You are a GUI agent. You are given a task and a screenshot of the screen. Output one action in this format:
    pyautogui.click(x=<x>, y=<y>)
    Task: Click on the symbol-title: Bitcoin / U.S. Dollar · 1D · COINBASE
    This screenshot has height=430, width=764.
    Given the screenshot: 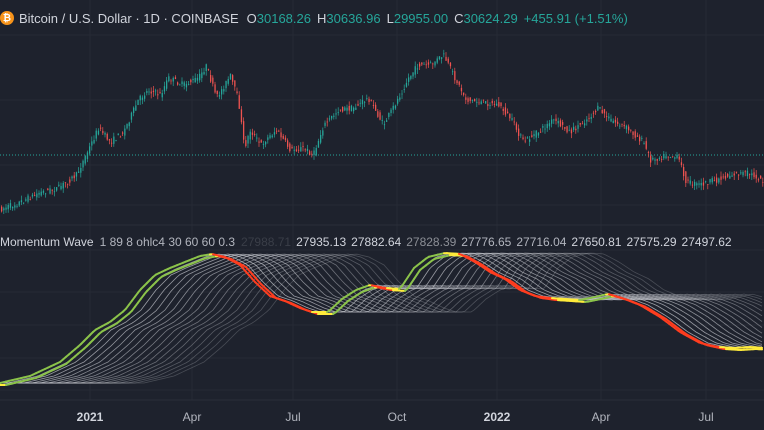 What is the action you would take?
    pyautogui.click(x=129, y=18)
    